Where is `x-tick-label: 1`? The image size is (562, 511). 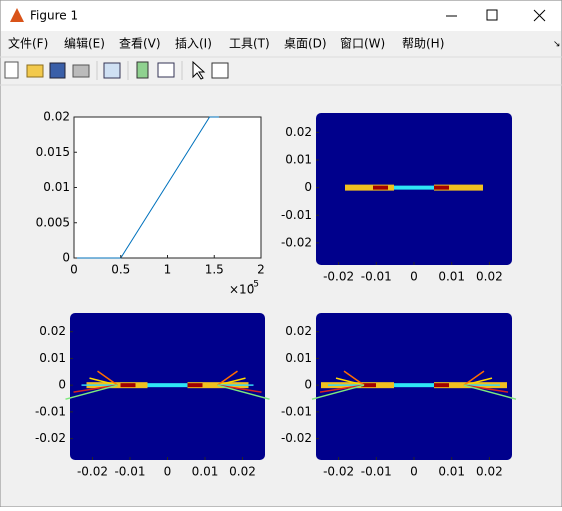
x-tick-label: 1 is located at coordinates (168, 270).